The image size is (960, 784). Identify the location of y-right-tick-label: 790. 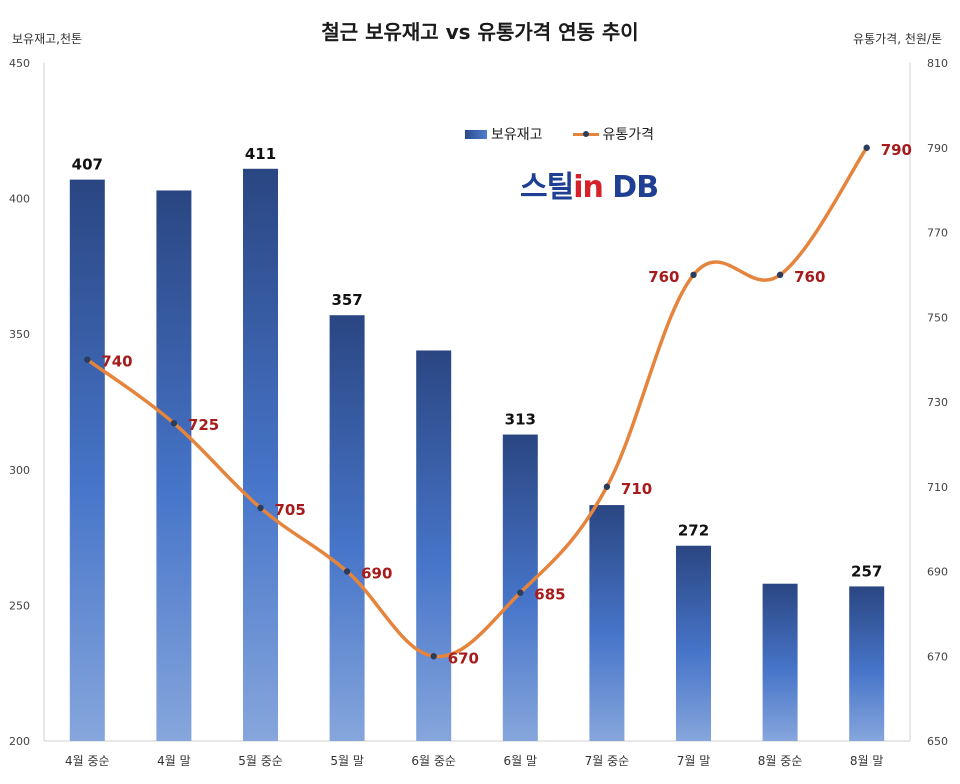
(937, 148).